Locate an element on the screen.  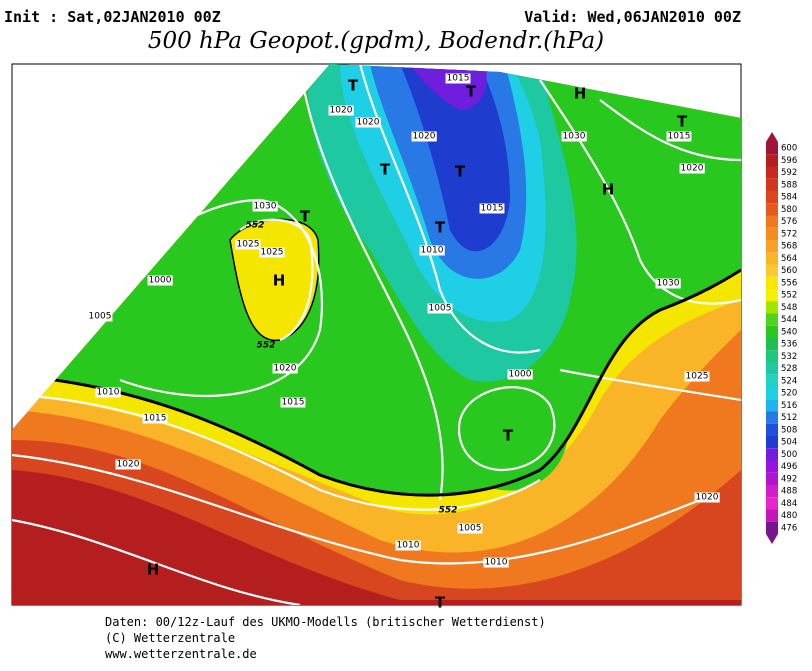
colorbar-label: 576 is located at coordinates (789, 222).